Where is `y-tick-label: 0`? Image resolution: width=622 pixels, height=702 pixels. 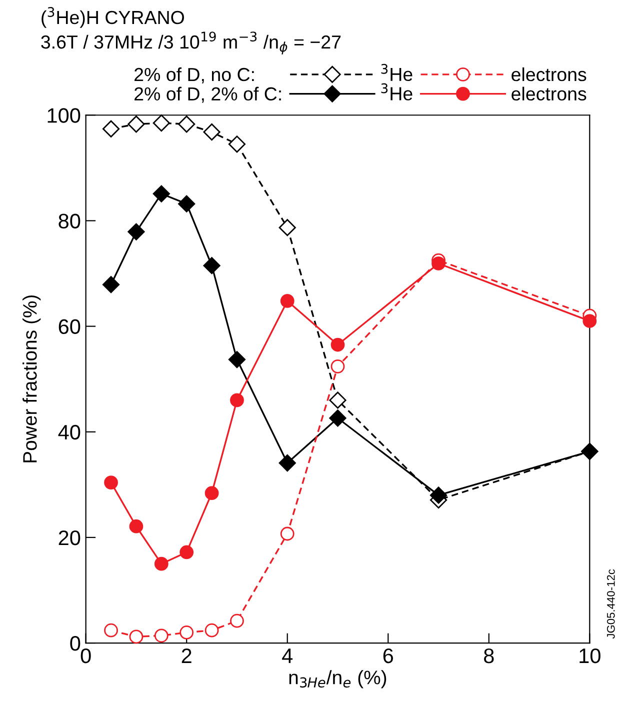
y-tick-label: 0 is located at coordinates (75, 643).